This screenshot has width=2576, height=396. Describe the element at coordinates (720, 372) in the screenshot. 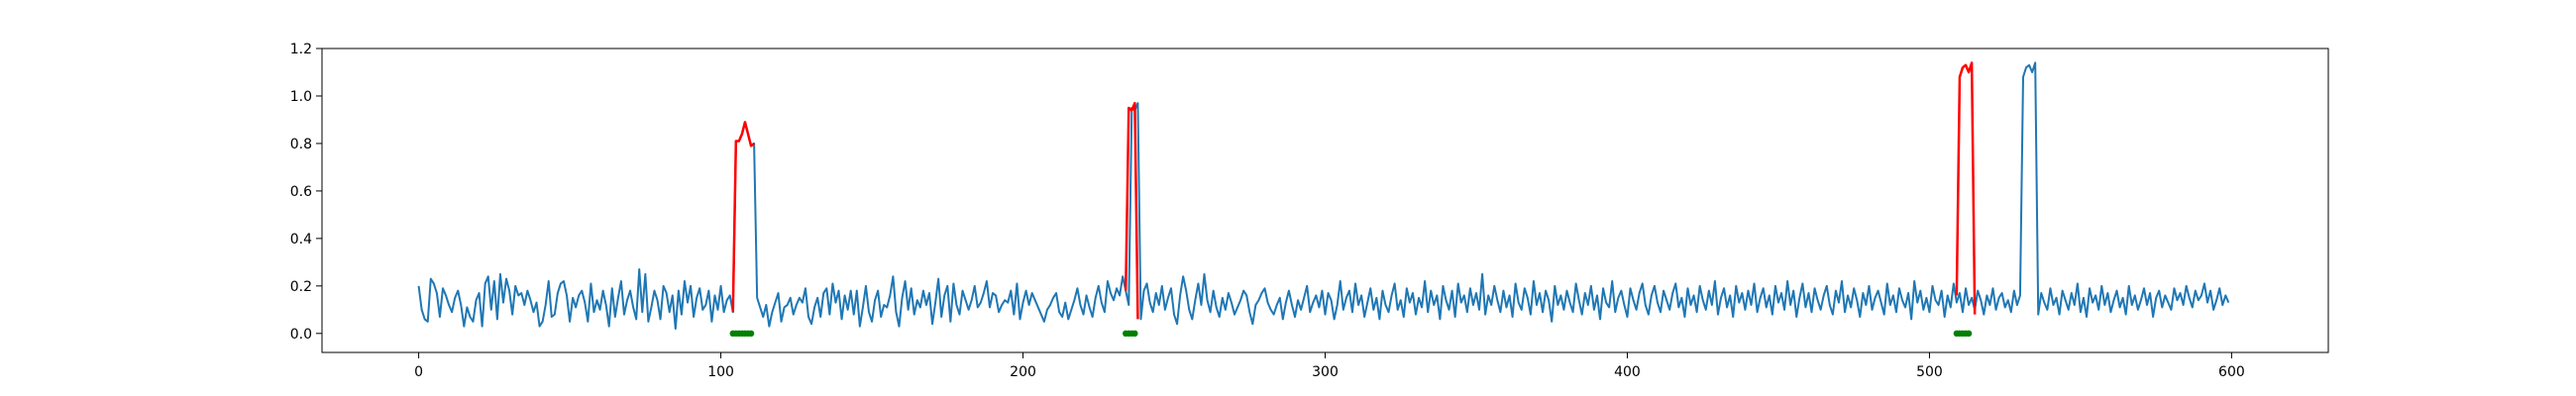

I see `x-tick-label: 100` at that location.